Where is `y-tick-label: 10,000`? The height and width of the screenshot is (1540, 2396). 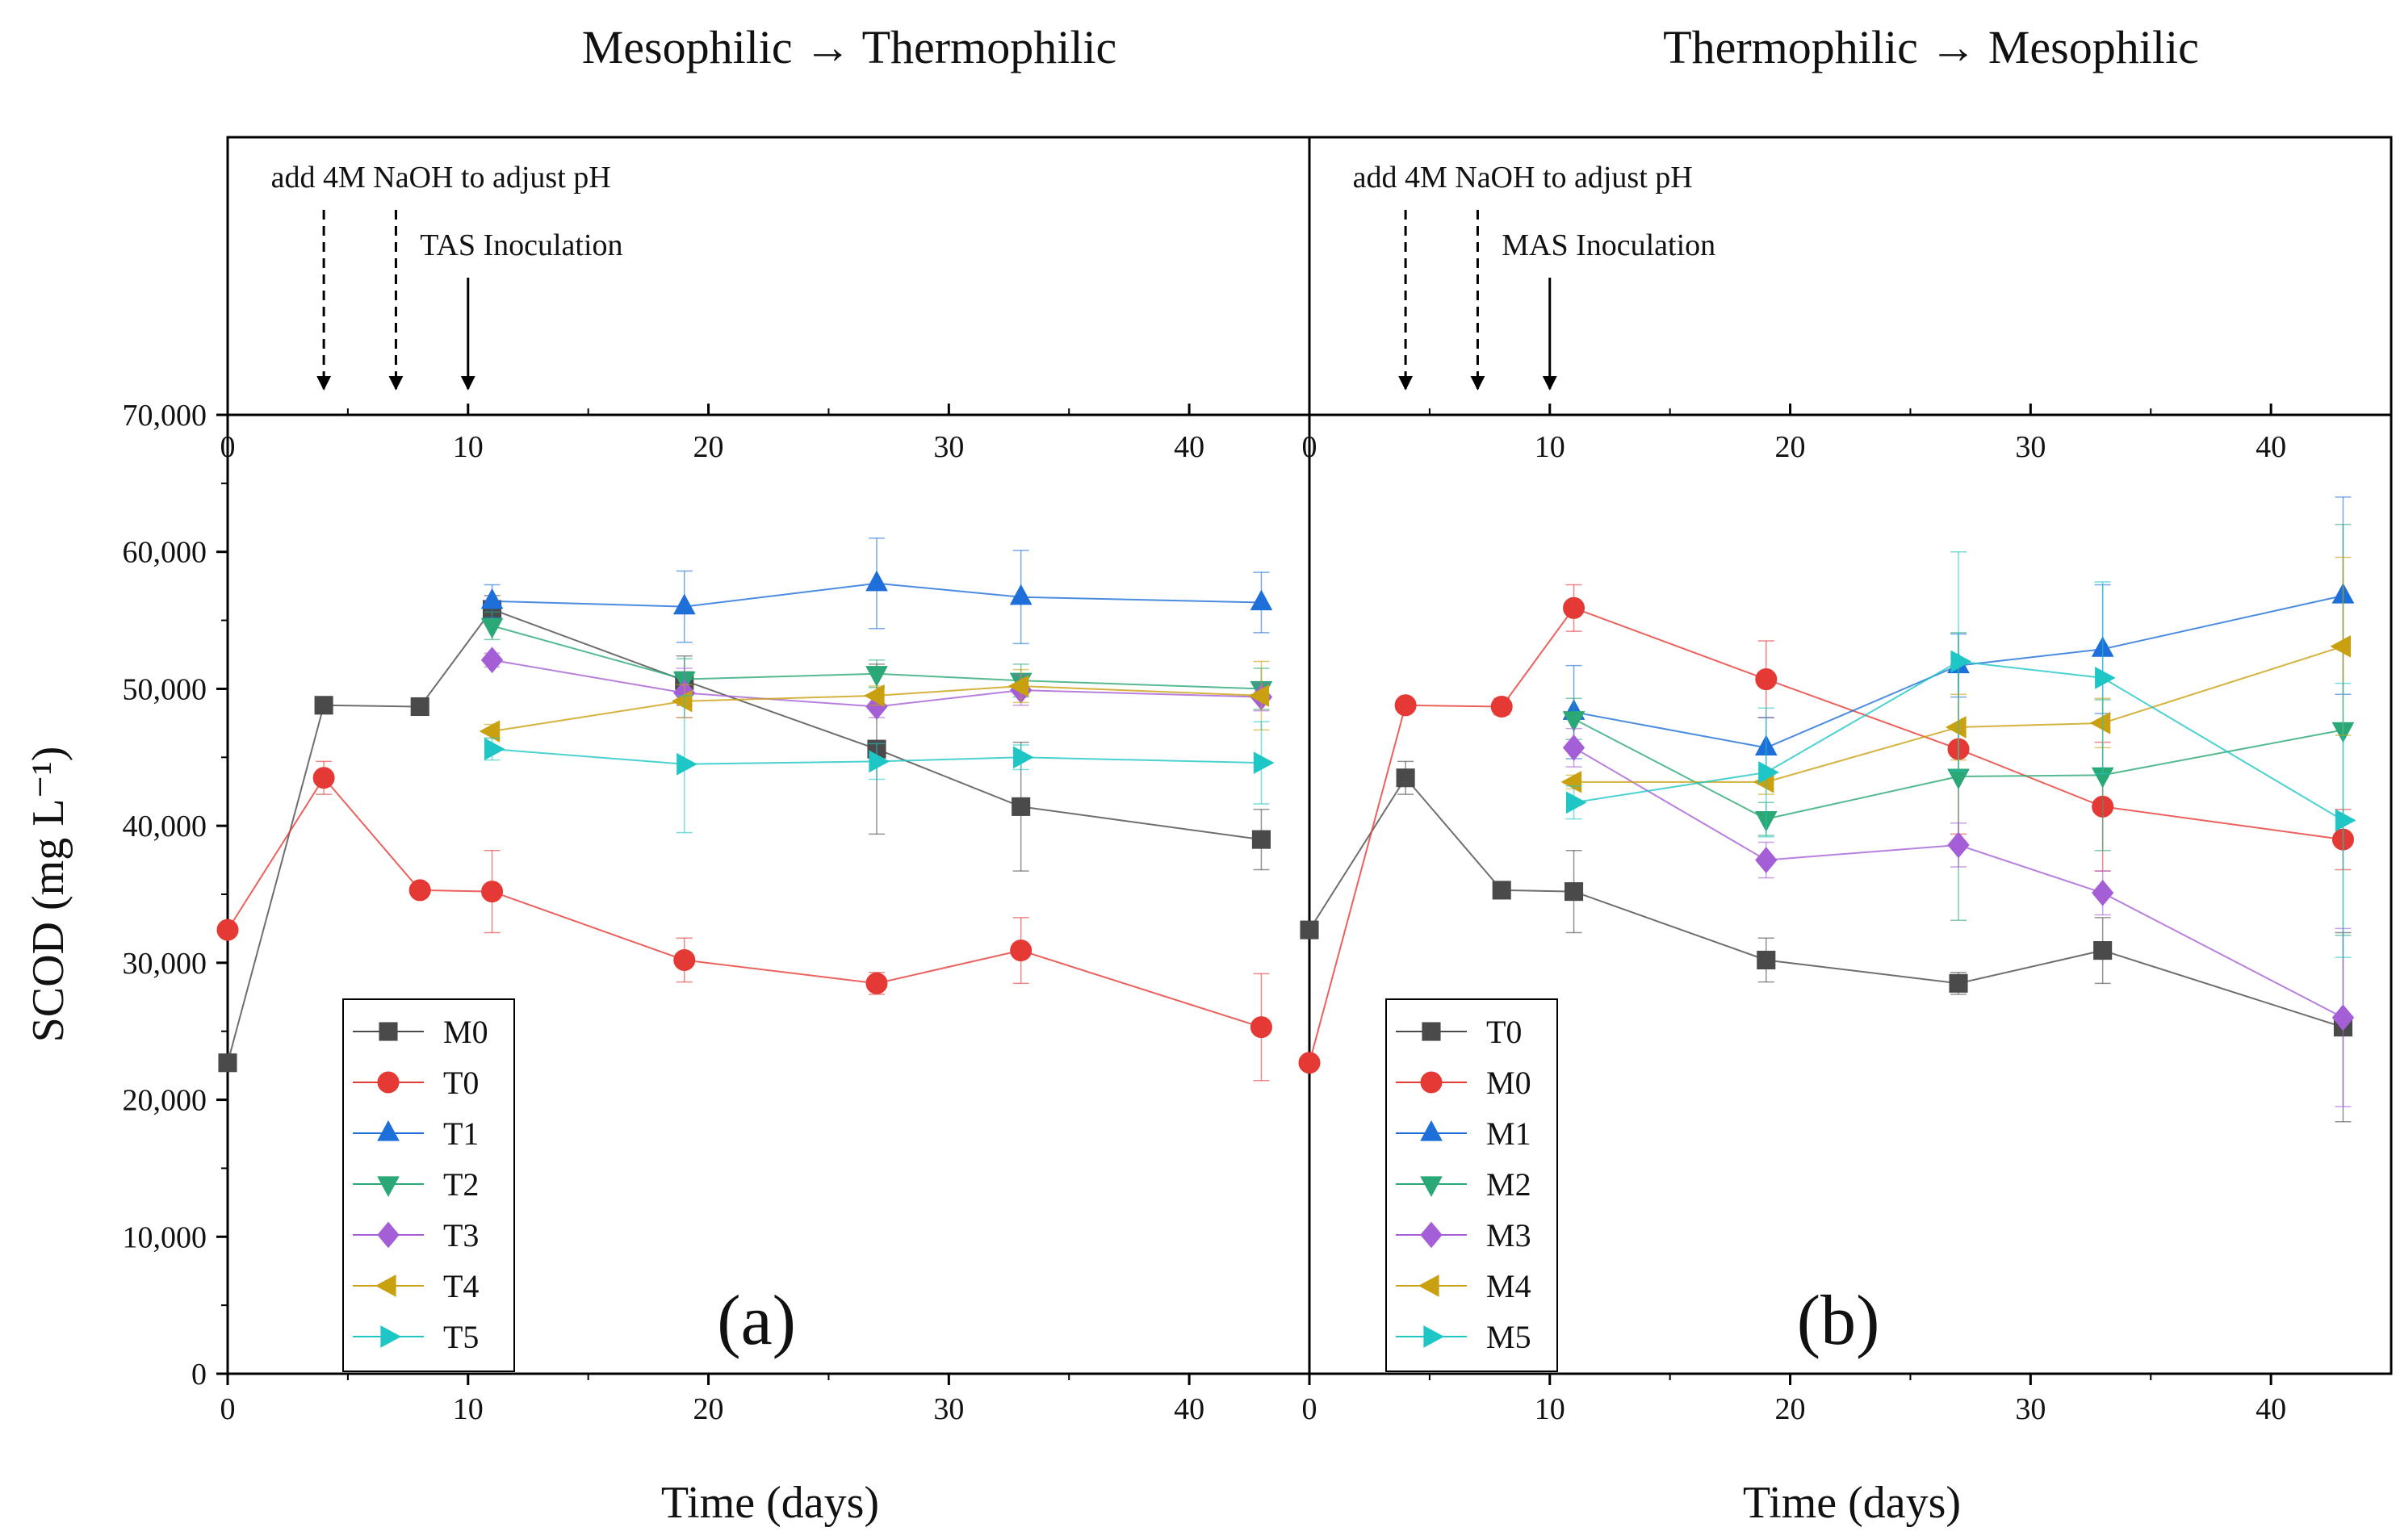 y-tick-label: 10,000 is located at coordinates (165, 1237).